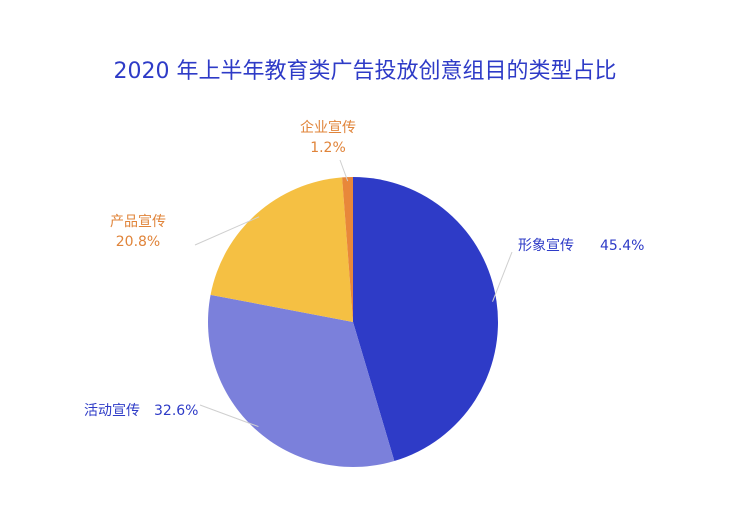  I want to click on slice-value: 20.8%, so click(138, 242).